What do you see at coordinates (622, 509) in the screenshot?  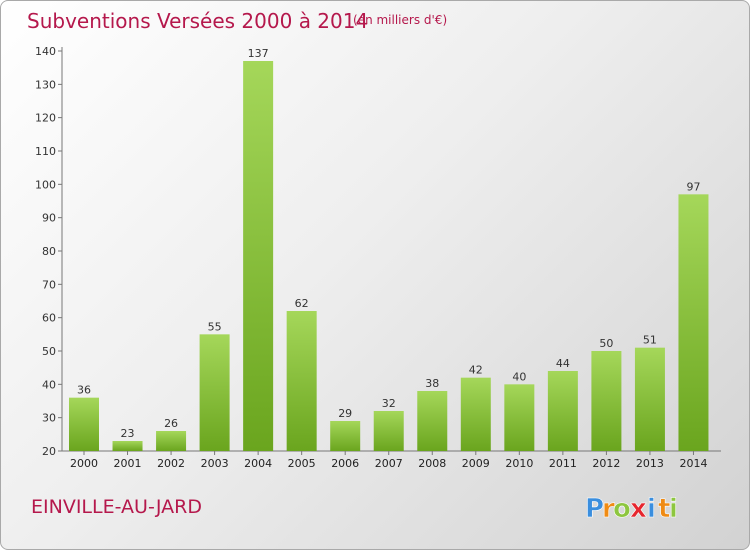 I see `logo-letter: o` at bounding box center [622, 509].